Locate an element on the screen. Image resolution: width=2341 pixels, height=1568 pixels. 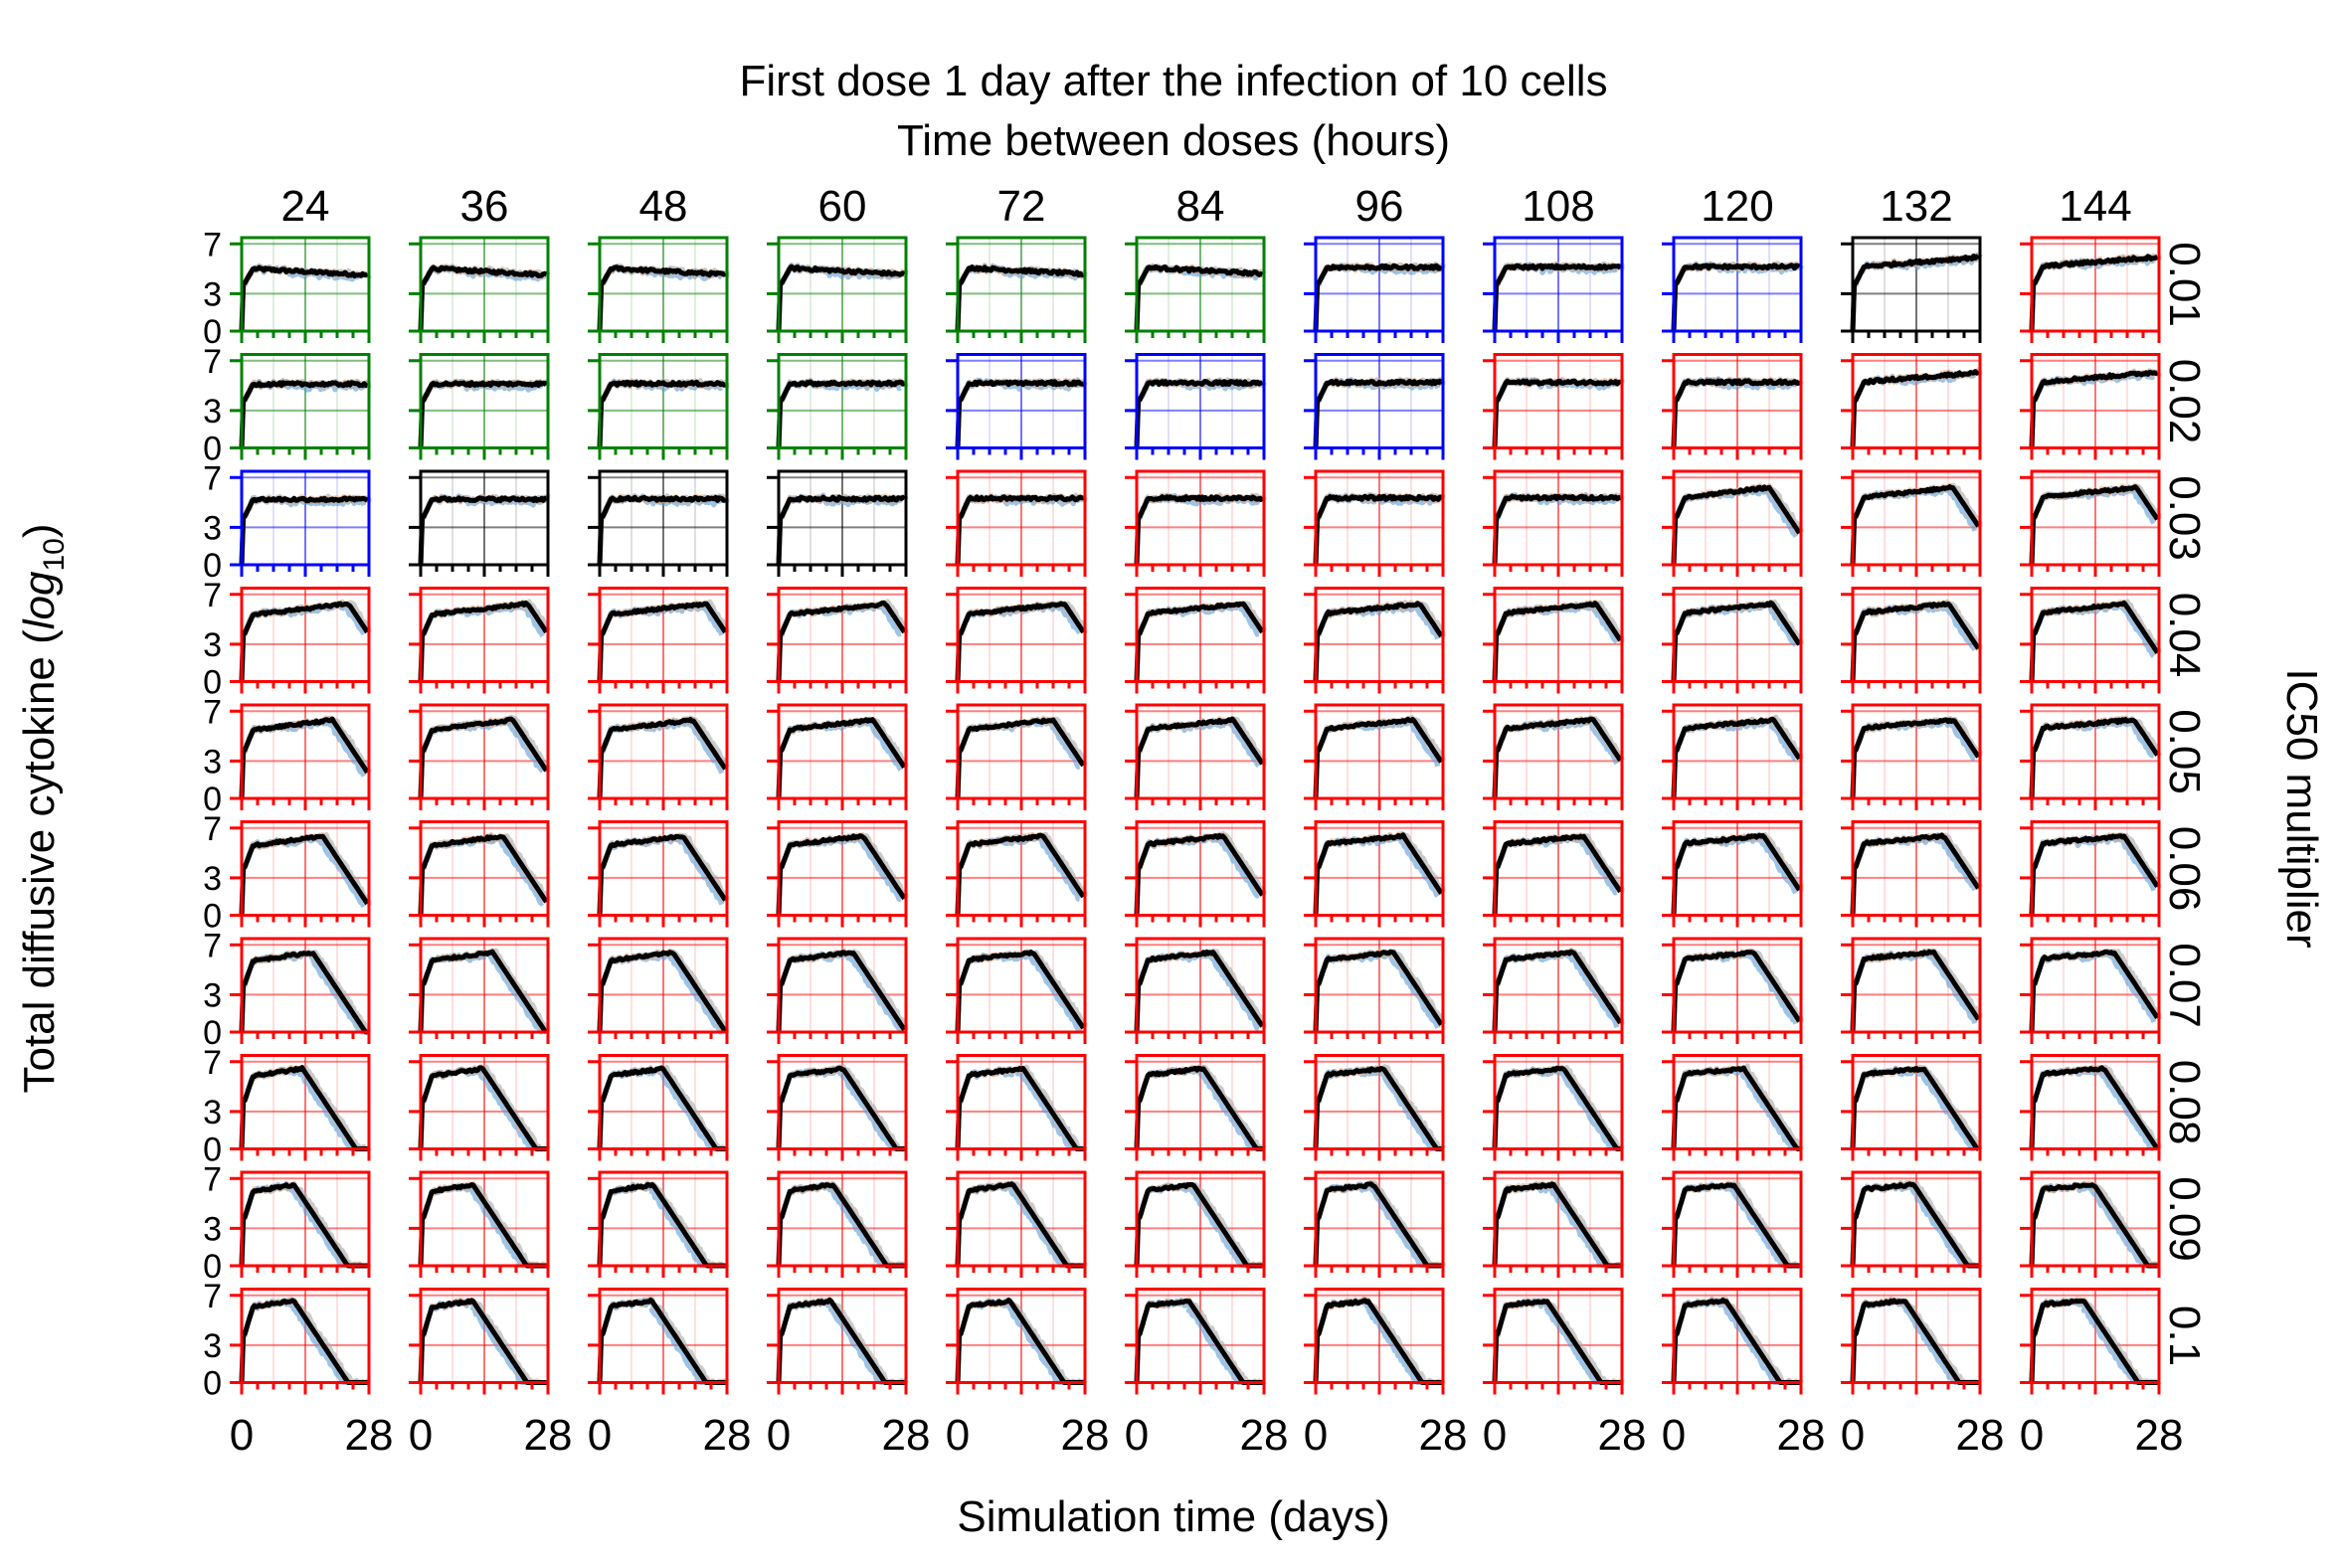
y-axis-label: Total diffusive cytokine (log10) is located at coordinates (43, 808).